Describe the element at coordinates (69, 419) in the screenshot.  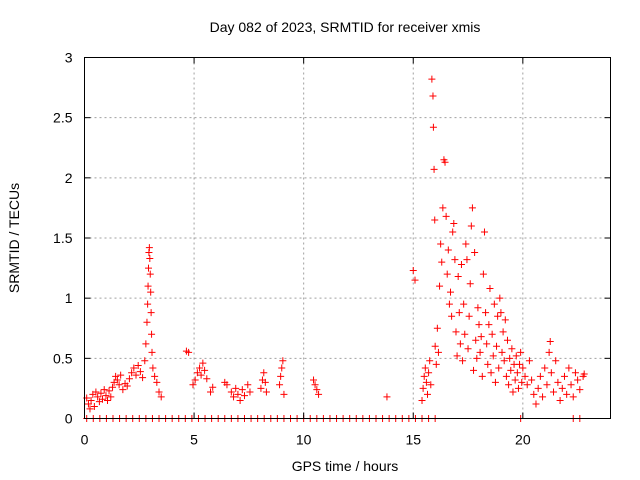
I see `y-tick-label: 0` at that location.